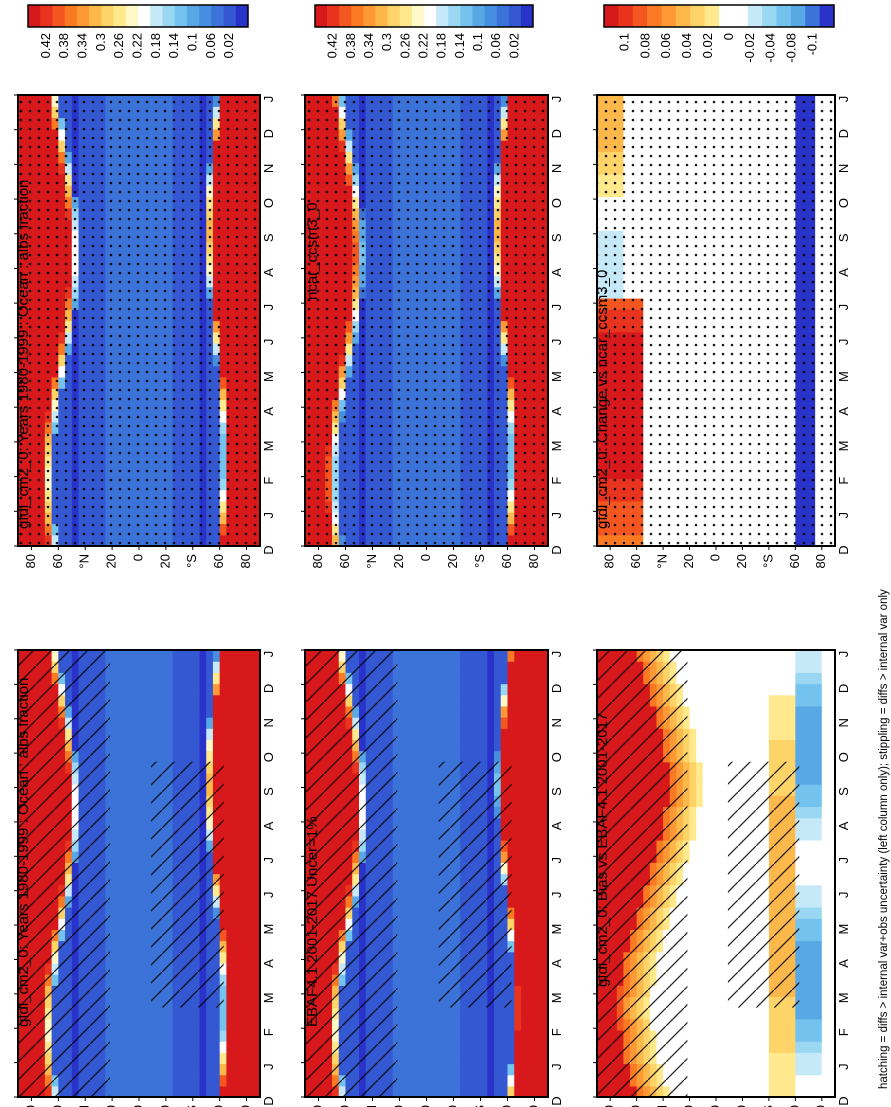 The image size is (891, 1107). What do you see at coordinates (84, 1106) in the screenshot?
I see `lat-tick-label: °N` at bounding box center [84, 1106].